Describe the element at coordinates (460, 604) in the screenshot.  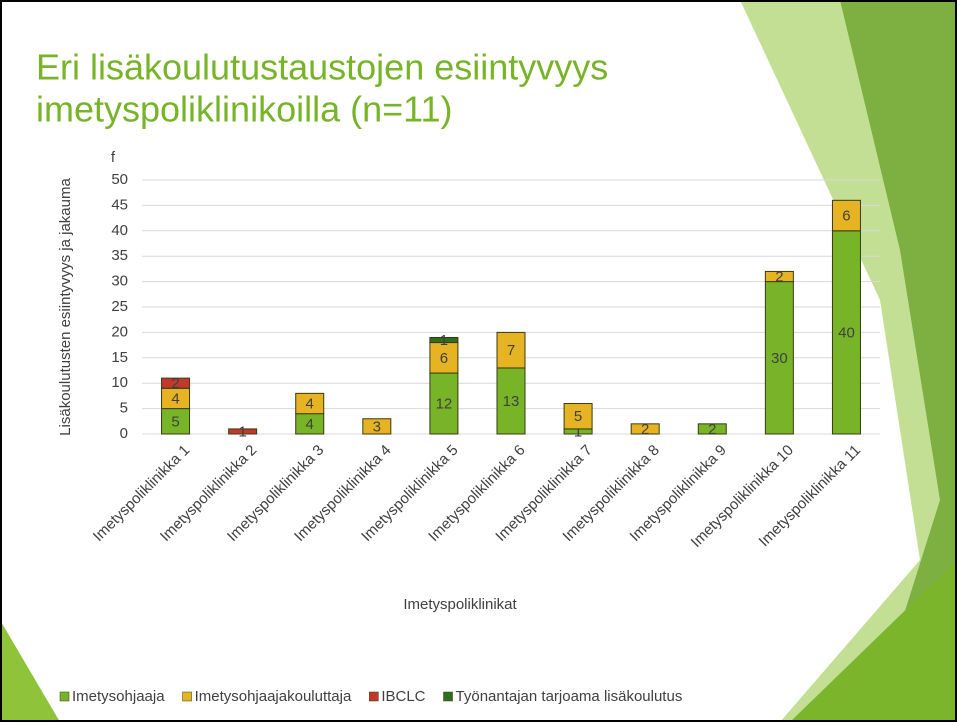
I see `x-axis-label: Imetyspoliklinikat` at that location.